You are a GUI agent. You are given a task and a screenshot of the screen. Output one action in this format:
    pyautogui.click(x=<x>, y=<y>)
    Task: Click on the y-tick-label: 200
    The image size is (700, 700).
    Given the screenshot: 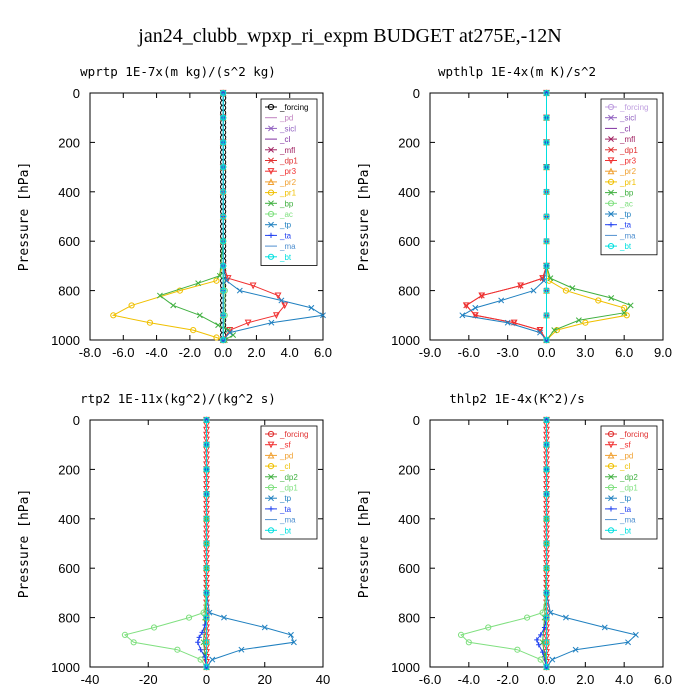 What is the action you would take?
    pyautogui.click(x=409, y=142)
    